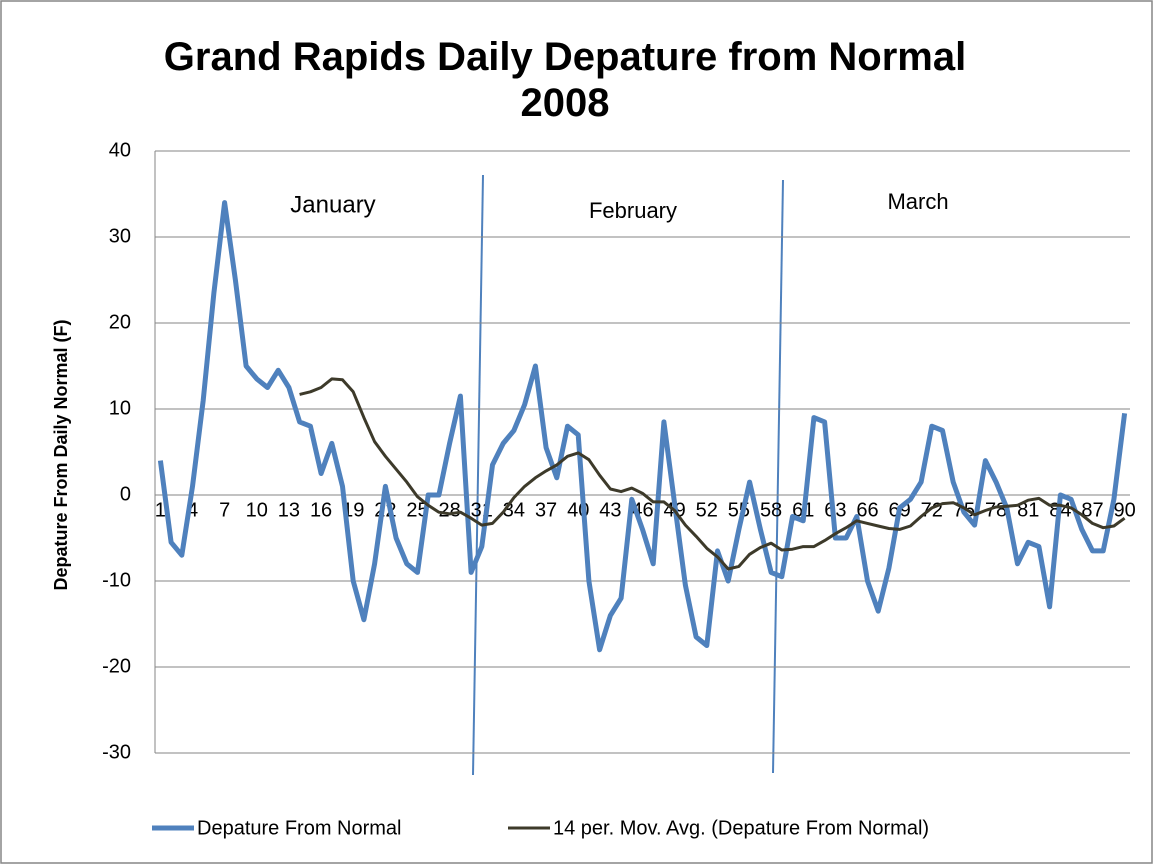 The width and height of the screenshot is (1154, 865). Describe the element at coordinates (299, 828) in the screenshot. I see `legend-label: Depature From Normal` at that location.